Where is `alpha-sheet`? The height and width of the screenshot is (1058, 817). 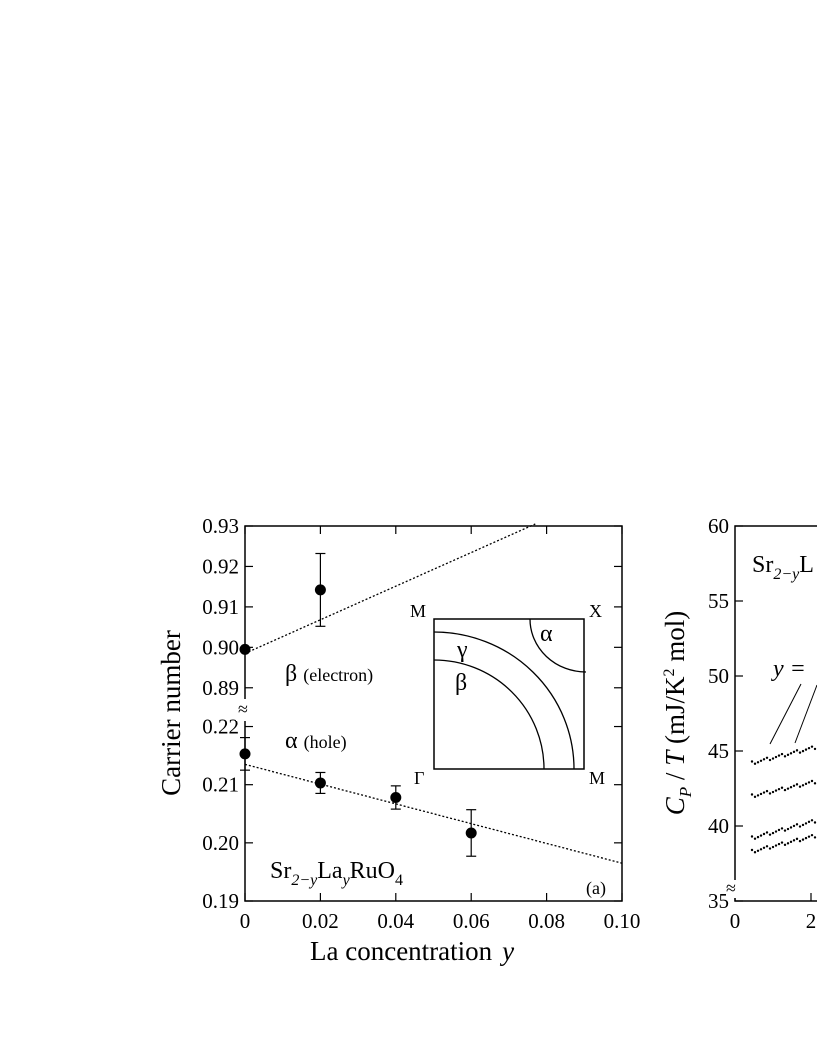 alpha-sheet is located at coordinates (558, 645).